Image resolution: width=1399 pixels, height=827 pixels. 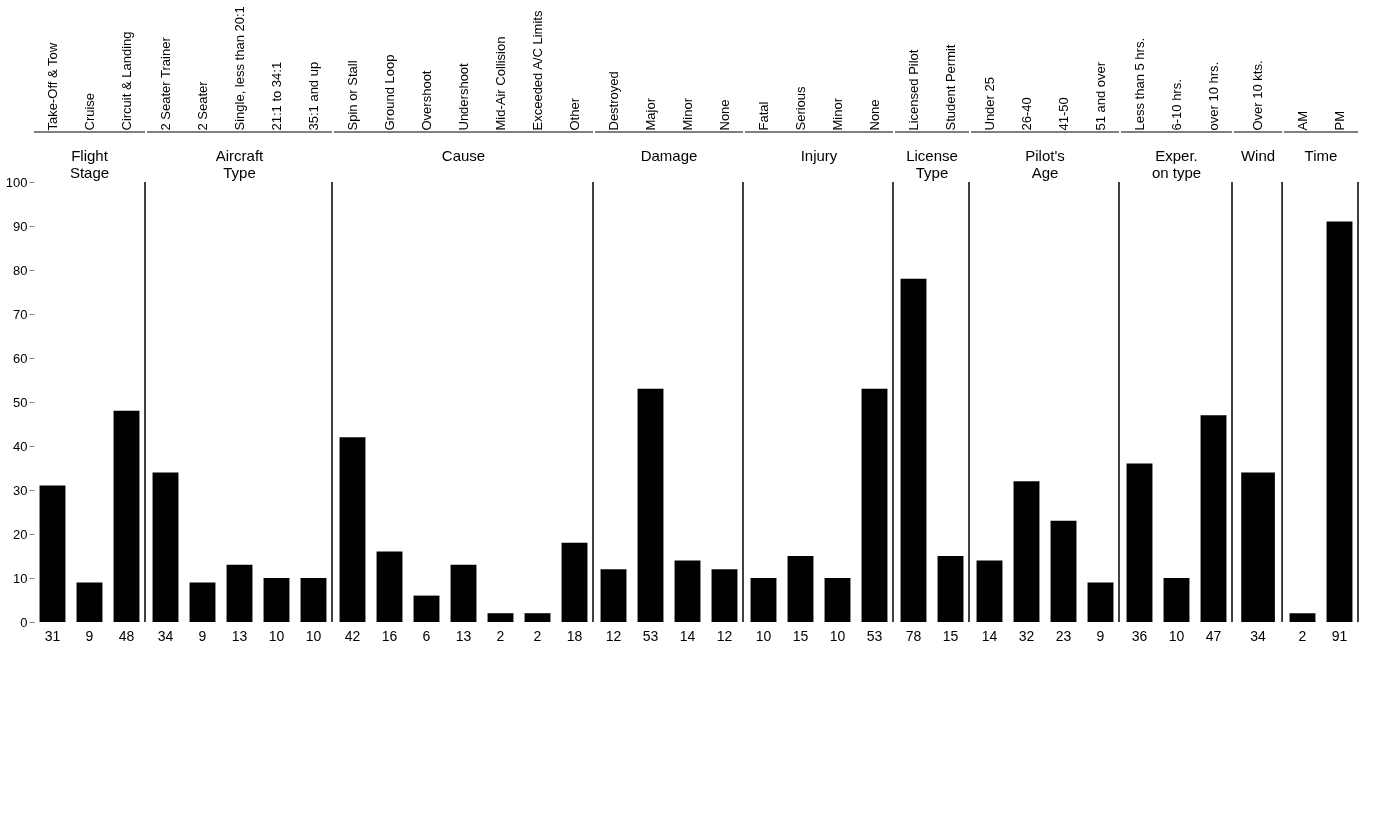 What do you see at coordinates (989, 104) in the screenshot?
I see `x-tick-label: Under 25` at bounding box center [989, 104].